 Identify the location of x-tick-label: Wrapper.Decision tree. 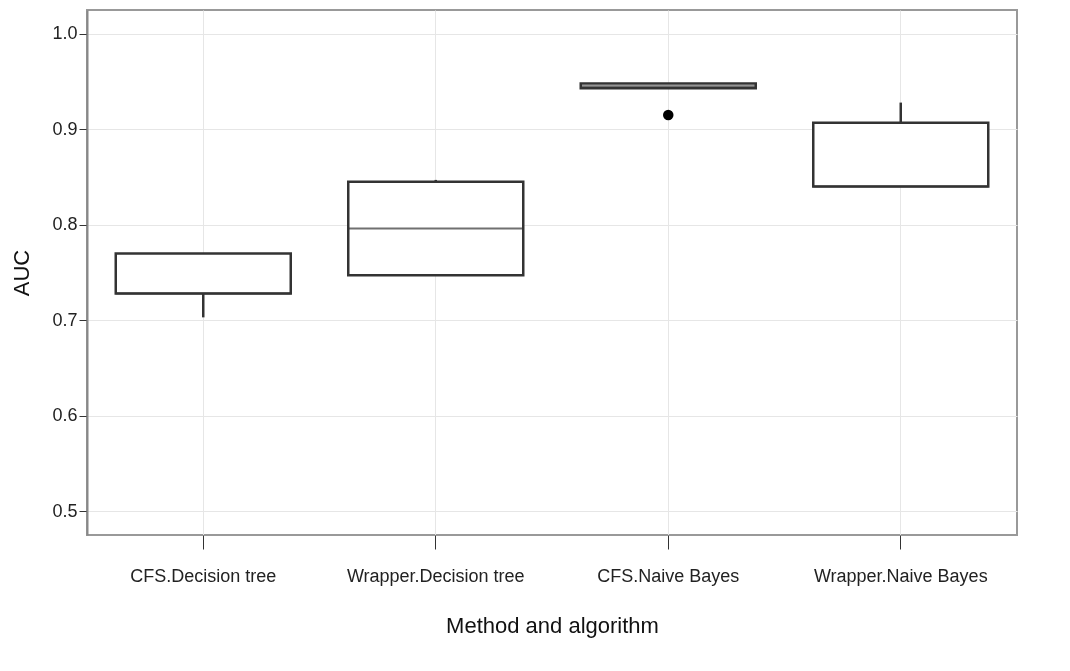
(435, 575).